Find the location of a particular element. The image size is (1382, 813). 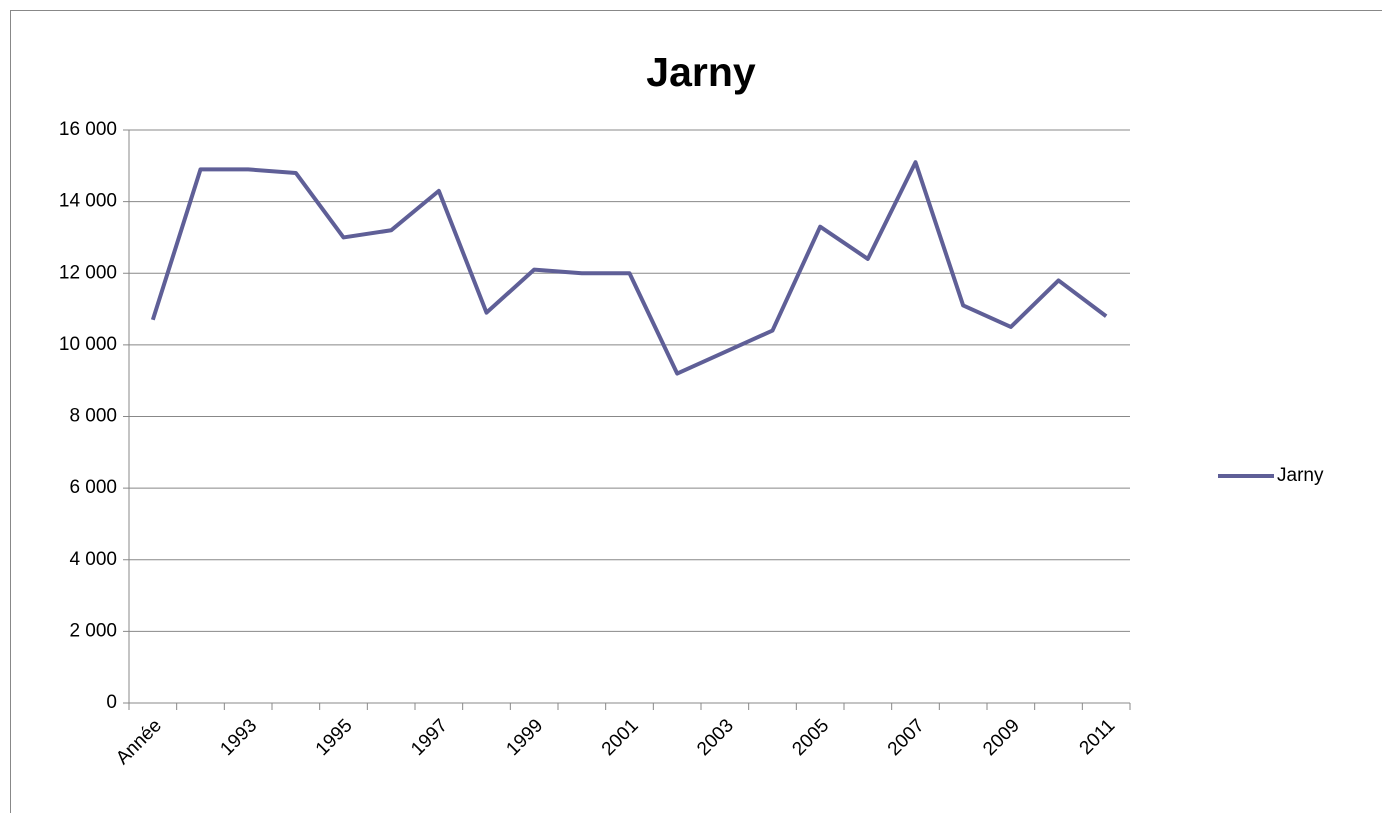

y-tick-label: 6 000 is located at coordinates (93, 487).